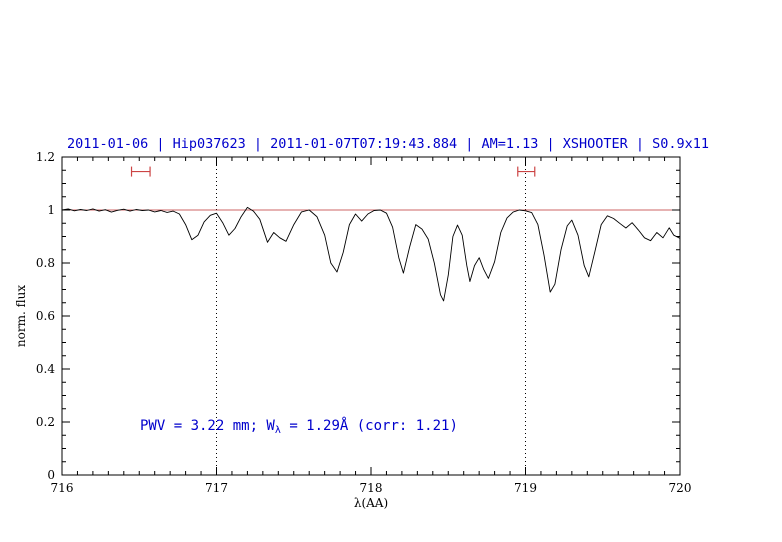  What do you see at coordinates (45, 316) in the screenshot?
I see `y-tick-label: 0.6` at bounding box center [45, 316].